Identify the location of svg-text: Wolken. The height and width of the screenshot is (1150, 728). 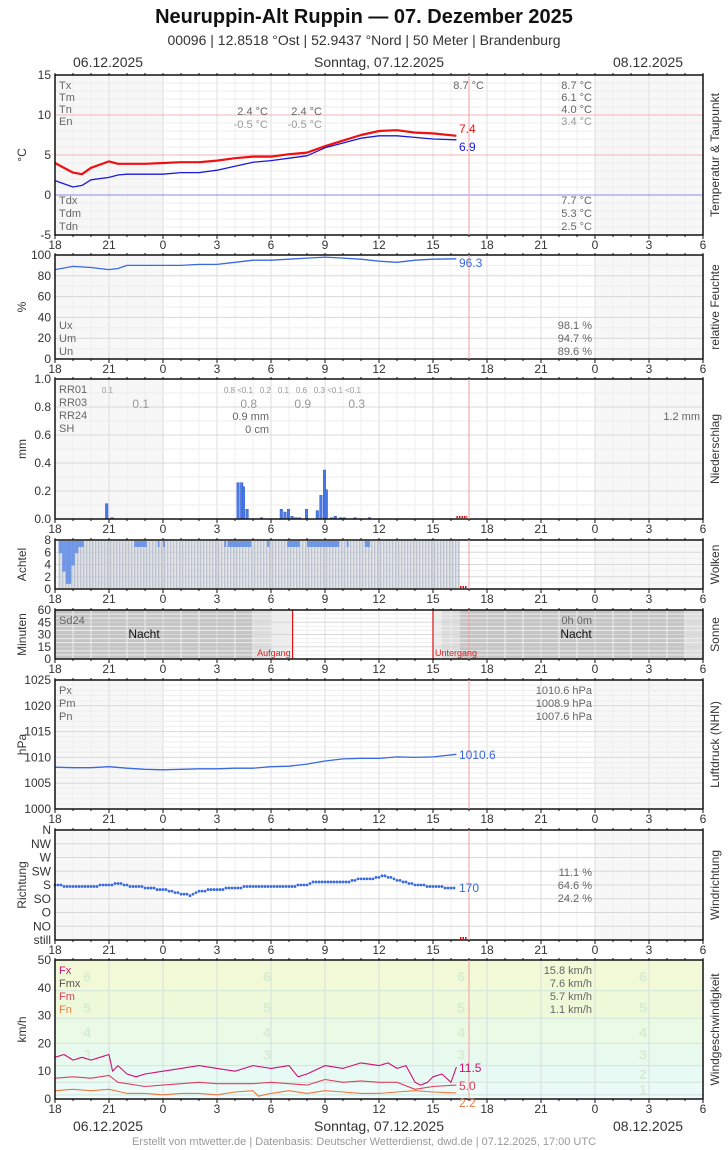
(715, 565).